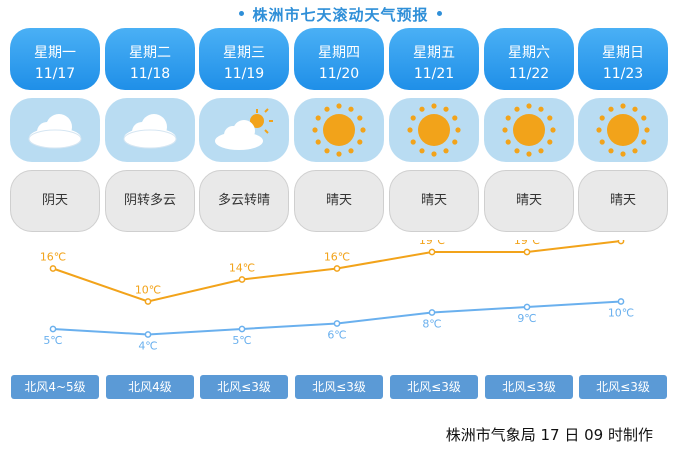  I want to click on day-header: 星期日 11/23, so click(623, 59).